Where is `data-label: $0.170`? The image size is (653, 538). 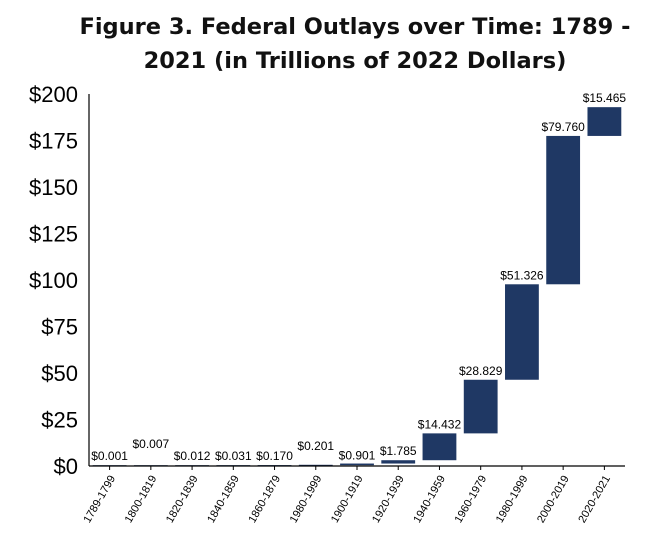
data-label: $0.170 is located at coordinates (274, 456).